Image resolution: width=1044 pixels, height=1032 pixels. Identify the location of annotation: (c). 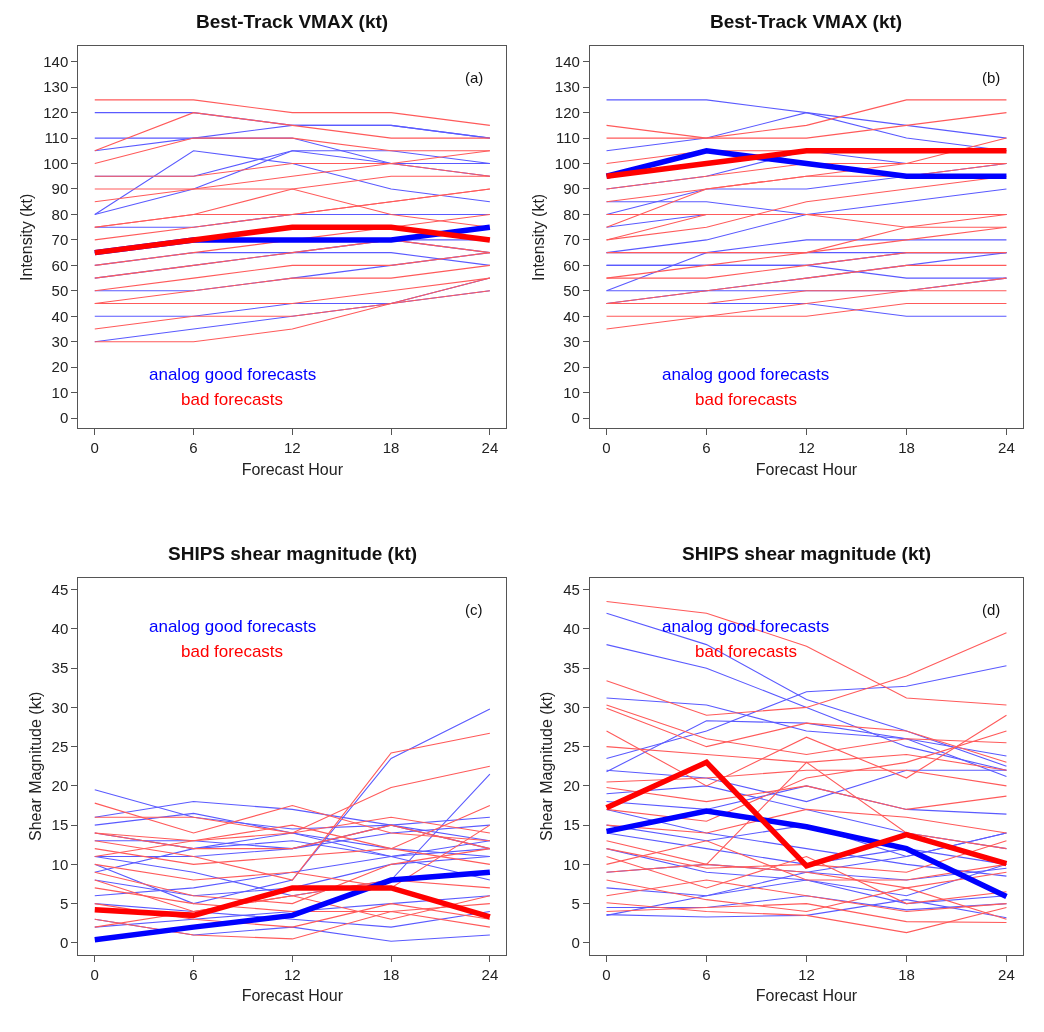
(474, 609).